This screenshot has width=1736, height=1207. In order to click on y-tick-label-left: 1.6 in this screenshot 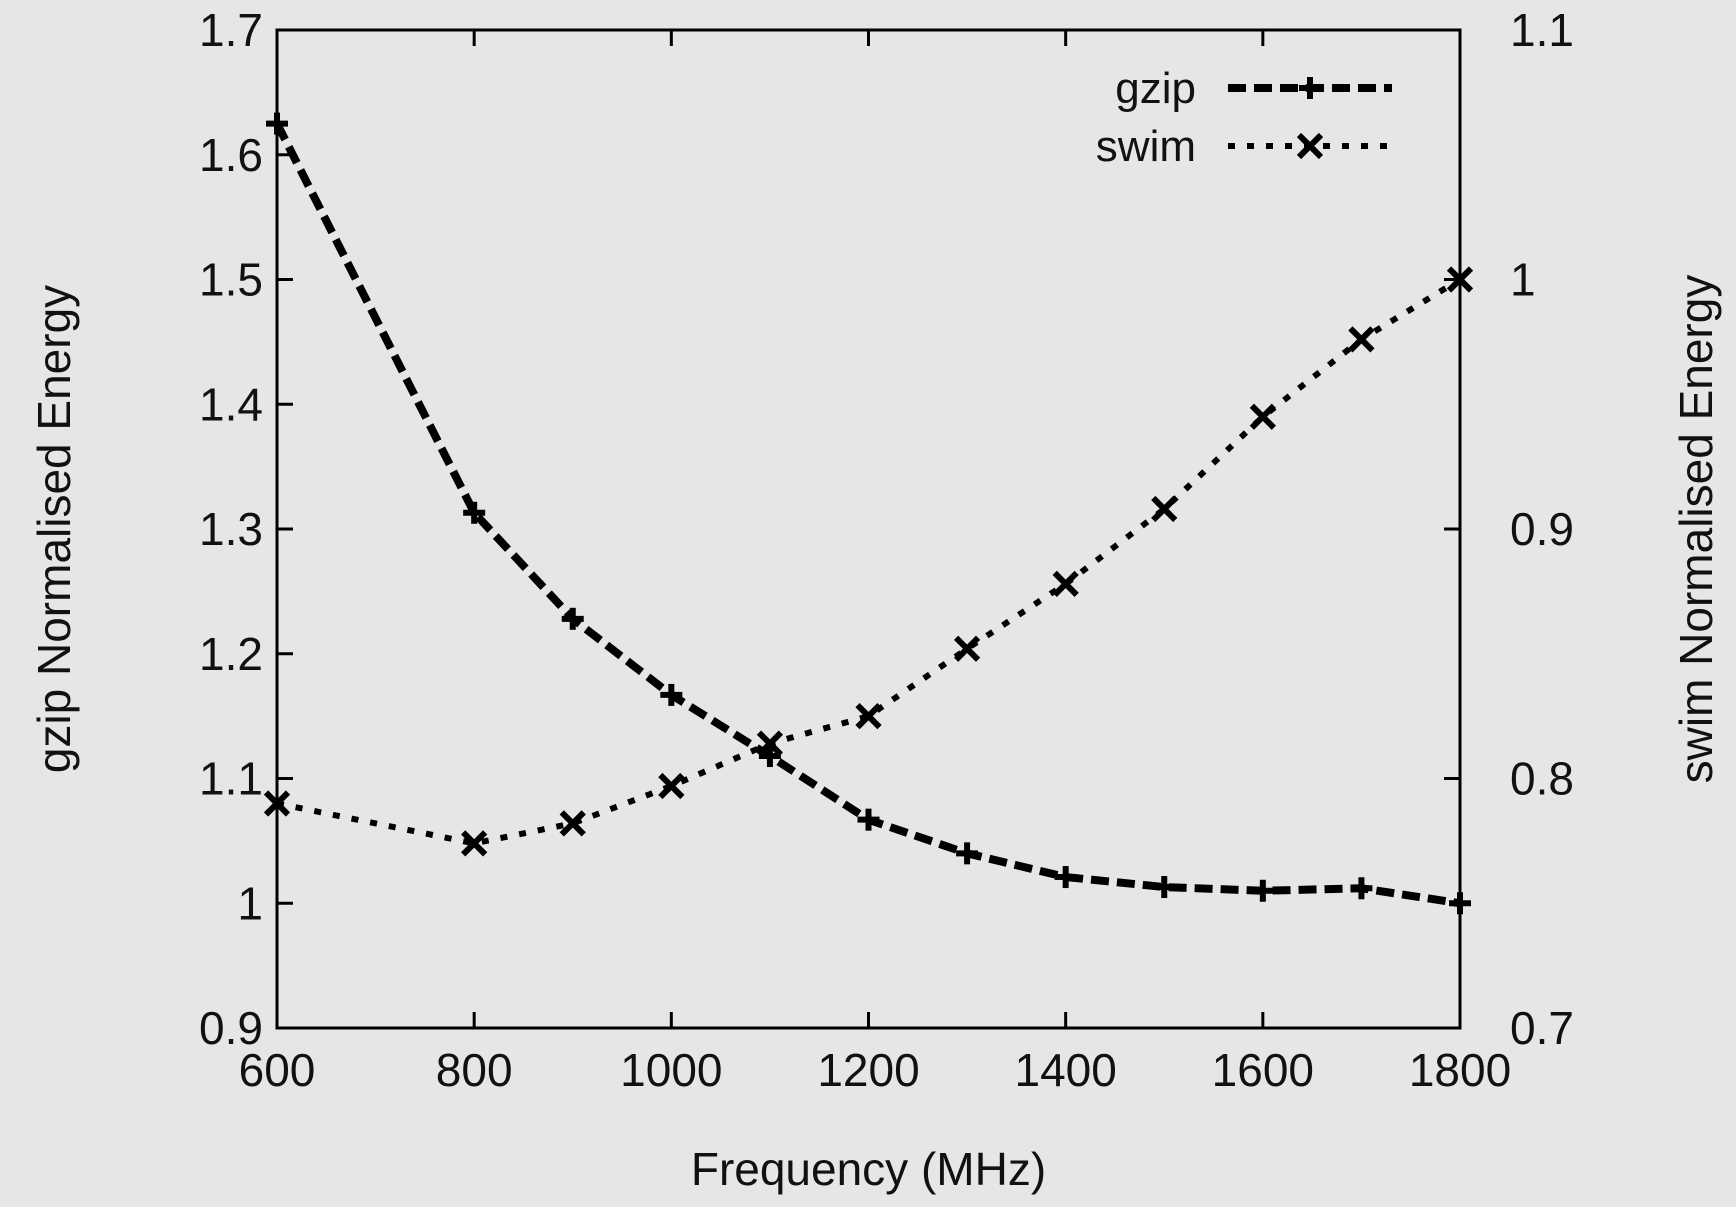, I will do `click(231, 155)`.